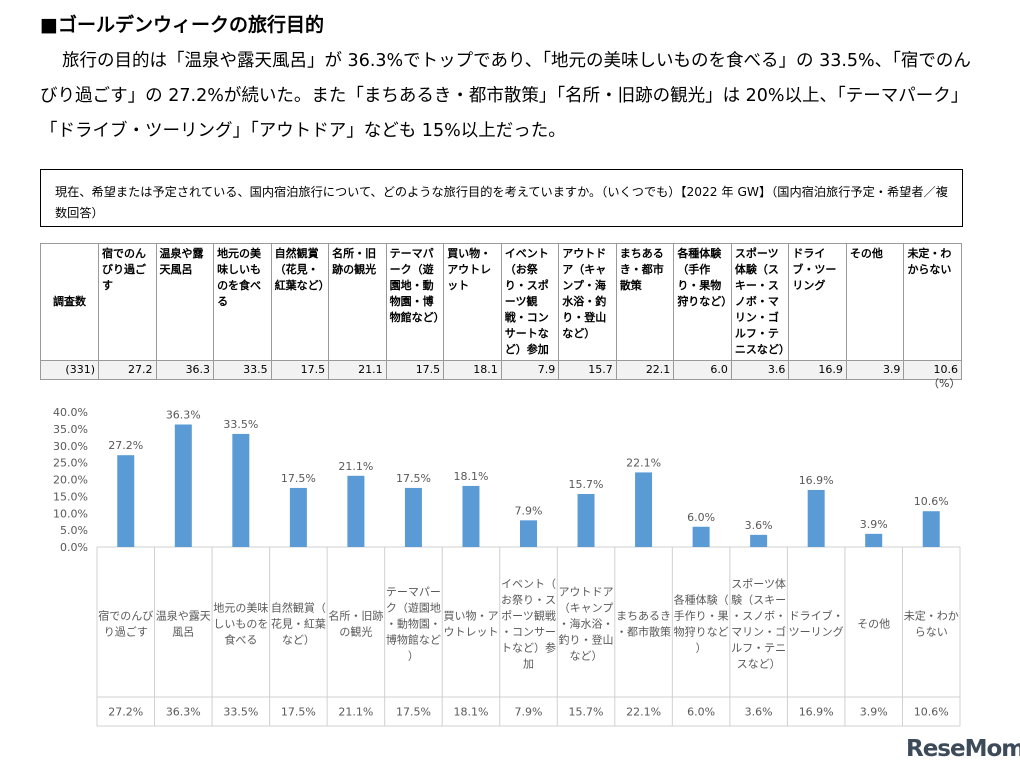 This screenshot has height=775, width=1020. What do you see at coordinates (643, 712) in the screenshot?
I see `category-table-value: 22.1%` at bounding box center [643, 712].